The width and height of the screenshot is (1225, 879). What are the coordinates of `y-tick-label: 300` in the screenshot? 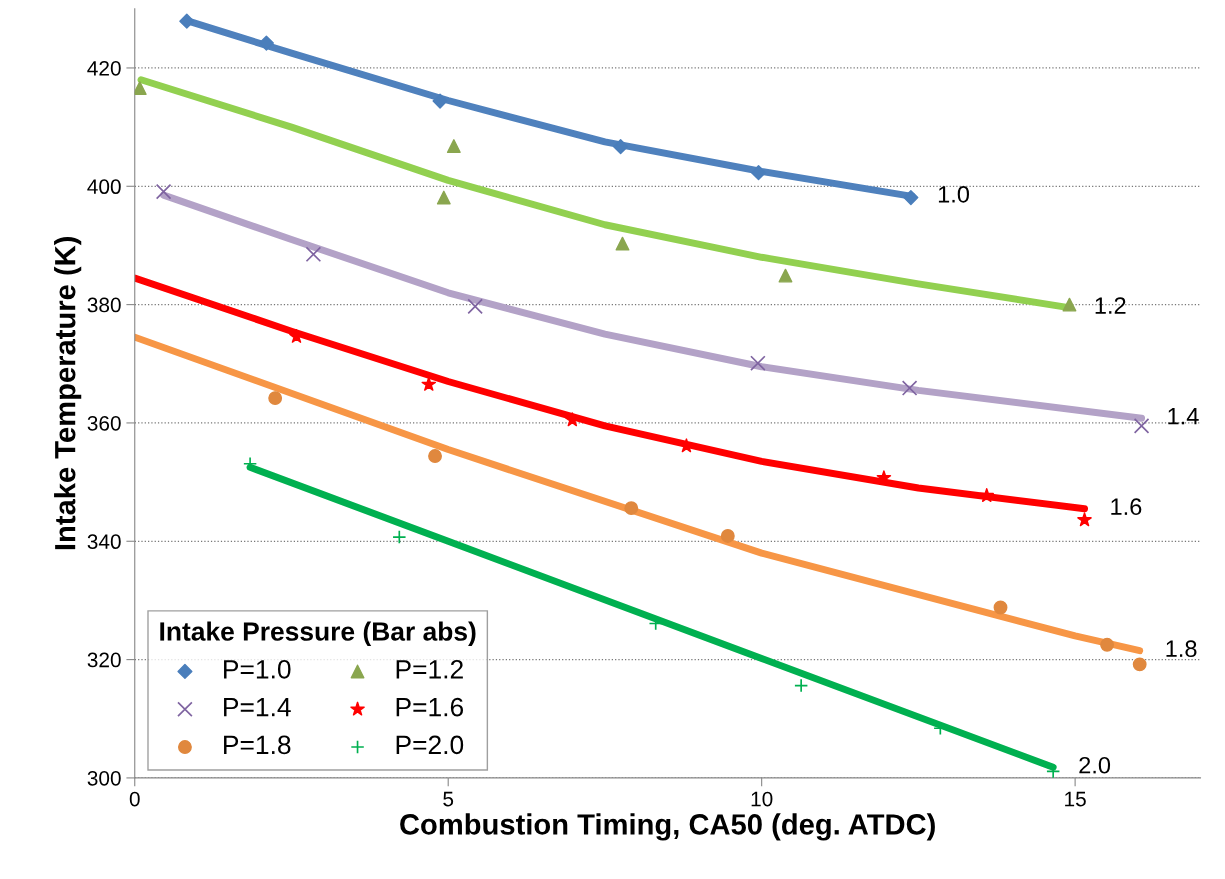 It's located at (104, 778).